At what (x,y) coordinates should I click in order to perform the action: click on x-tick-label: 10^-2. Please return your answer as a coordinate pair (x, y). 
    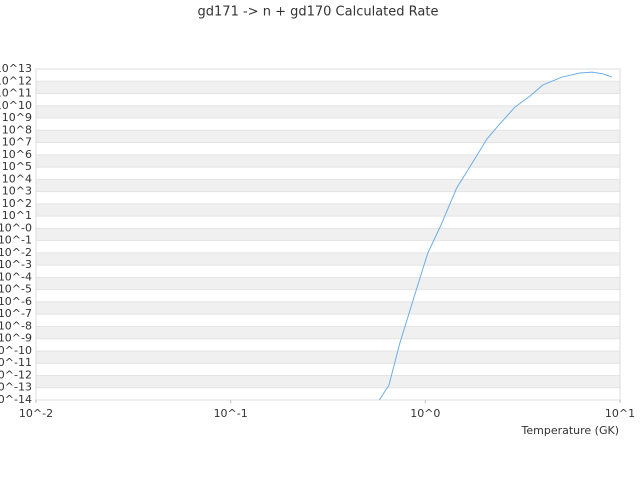
    Looking at the image, I should click on (36, 413).